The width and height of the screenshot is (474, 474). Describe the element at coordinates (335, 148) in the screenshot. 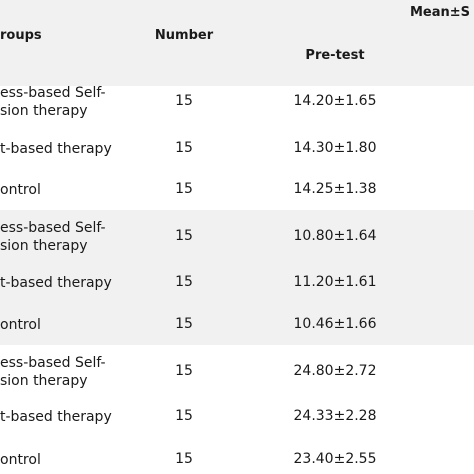

I see `pretest-cell: 14.30±1.80` at that location.